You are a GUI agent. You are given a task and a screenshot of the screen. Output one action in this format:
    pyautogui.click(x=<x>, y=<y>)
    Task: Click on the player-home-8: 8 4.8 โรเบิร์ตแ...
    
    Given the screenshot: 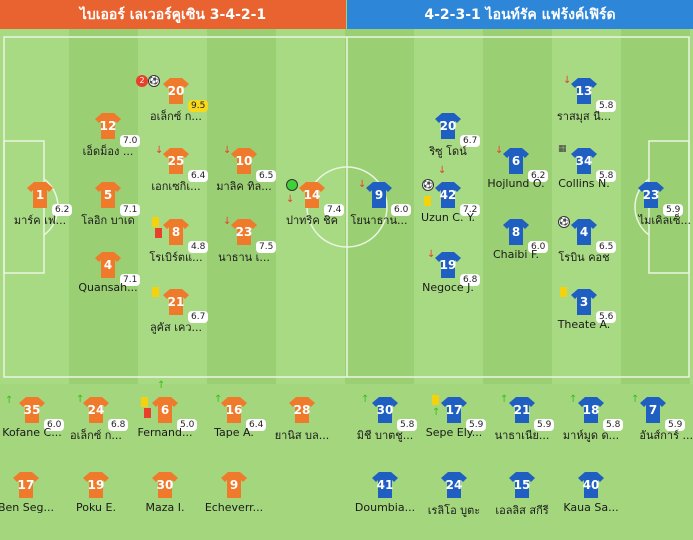 What is the action you would take?
    pyautogui.click(x=176, y=249)
    